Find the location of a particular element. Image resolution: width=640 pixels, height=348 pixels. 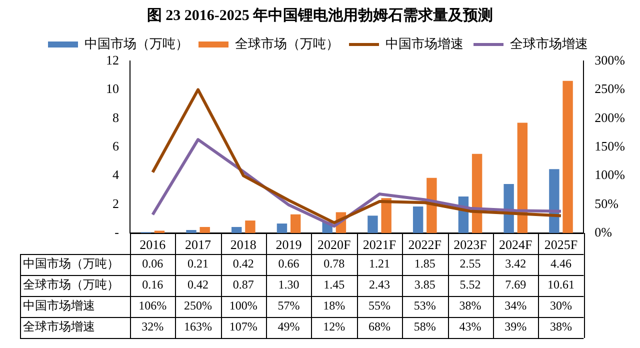

y-tick-label: - is located at coordinates (116, 232).